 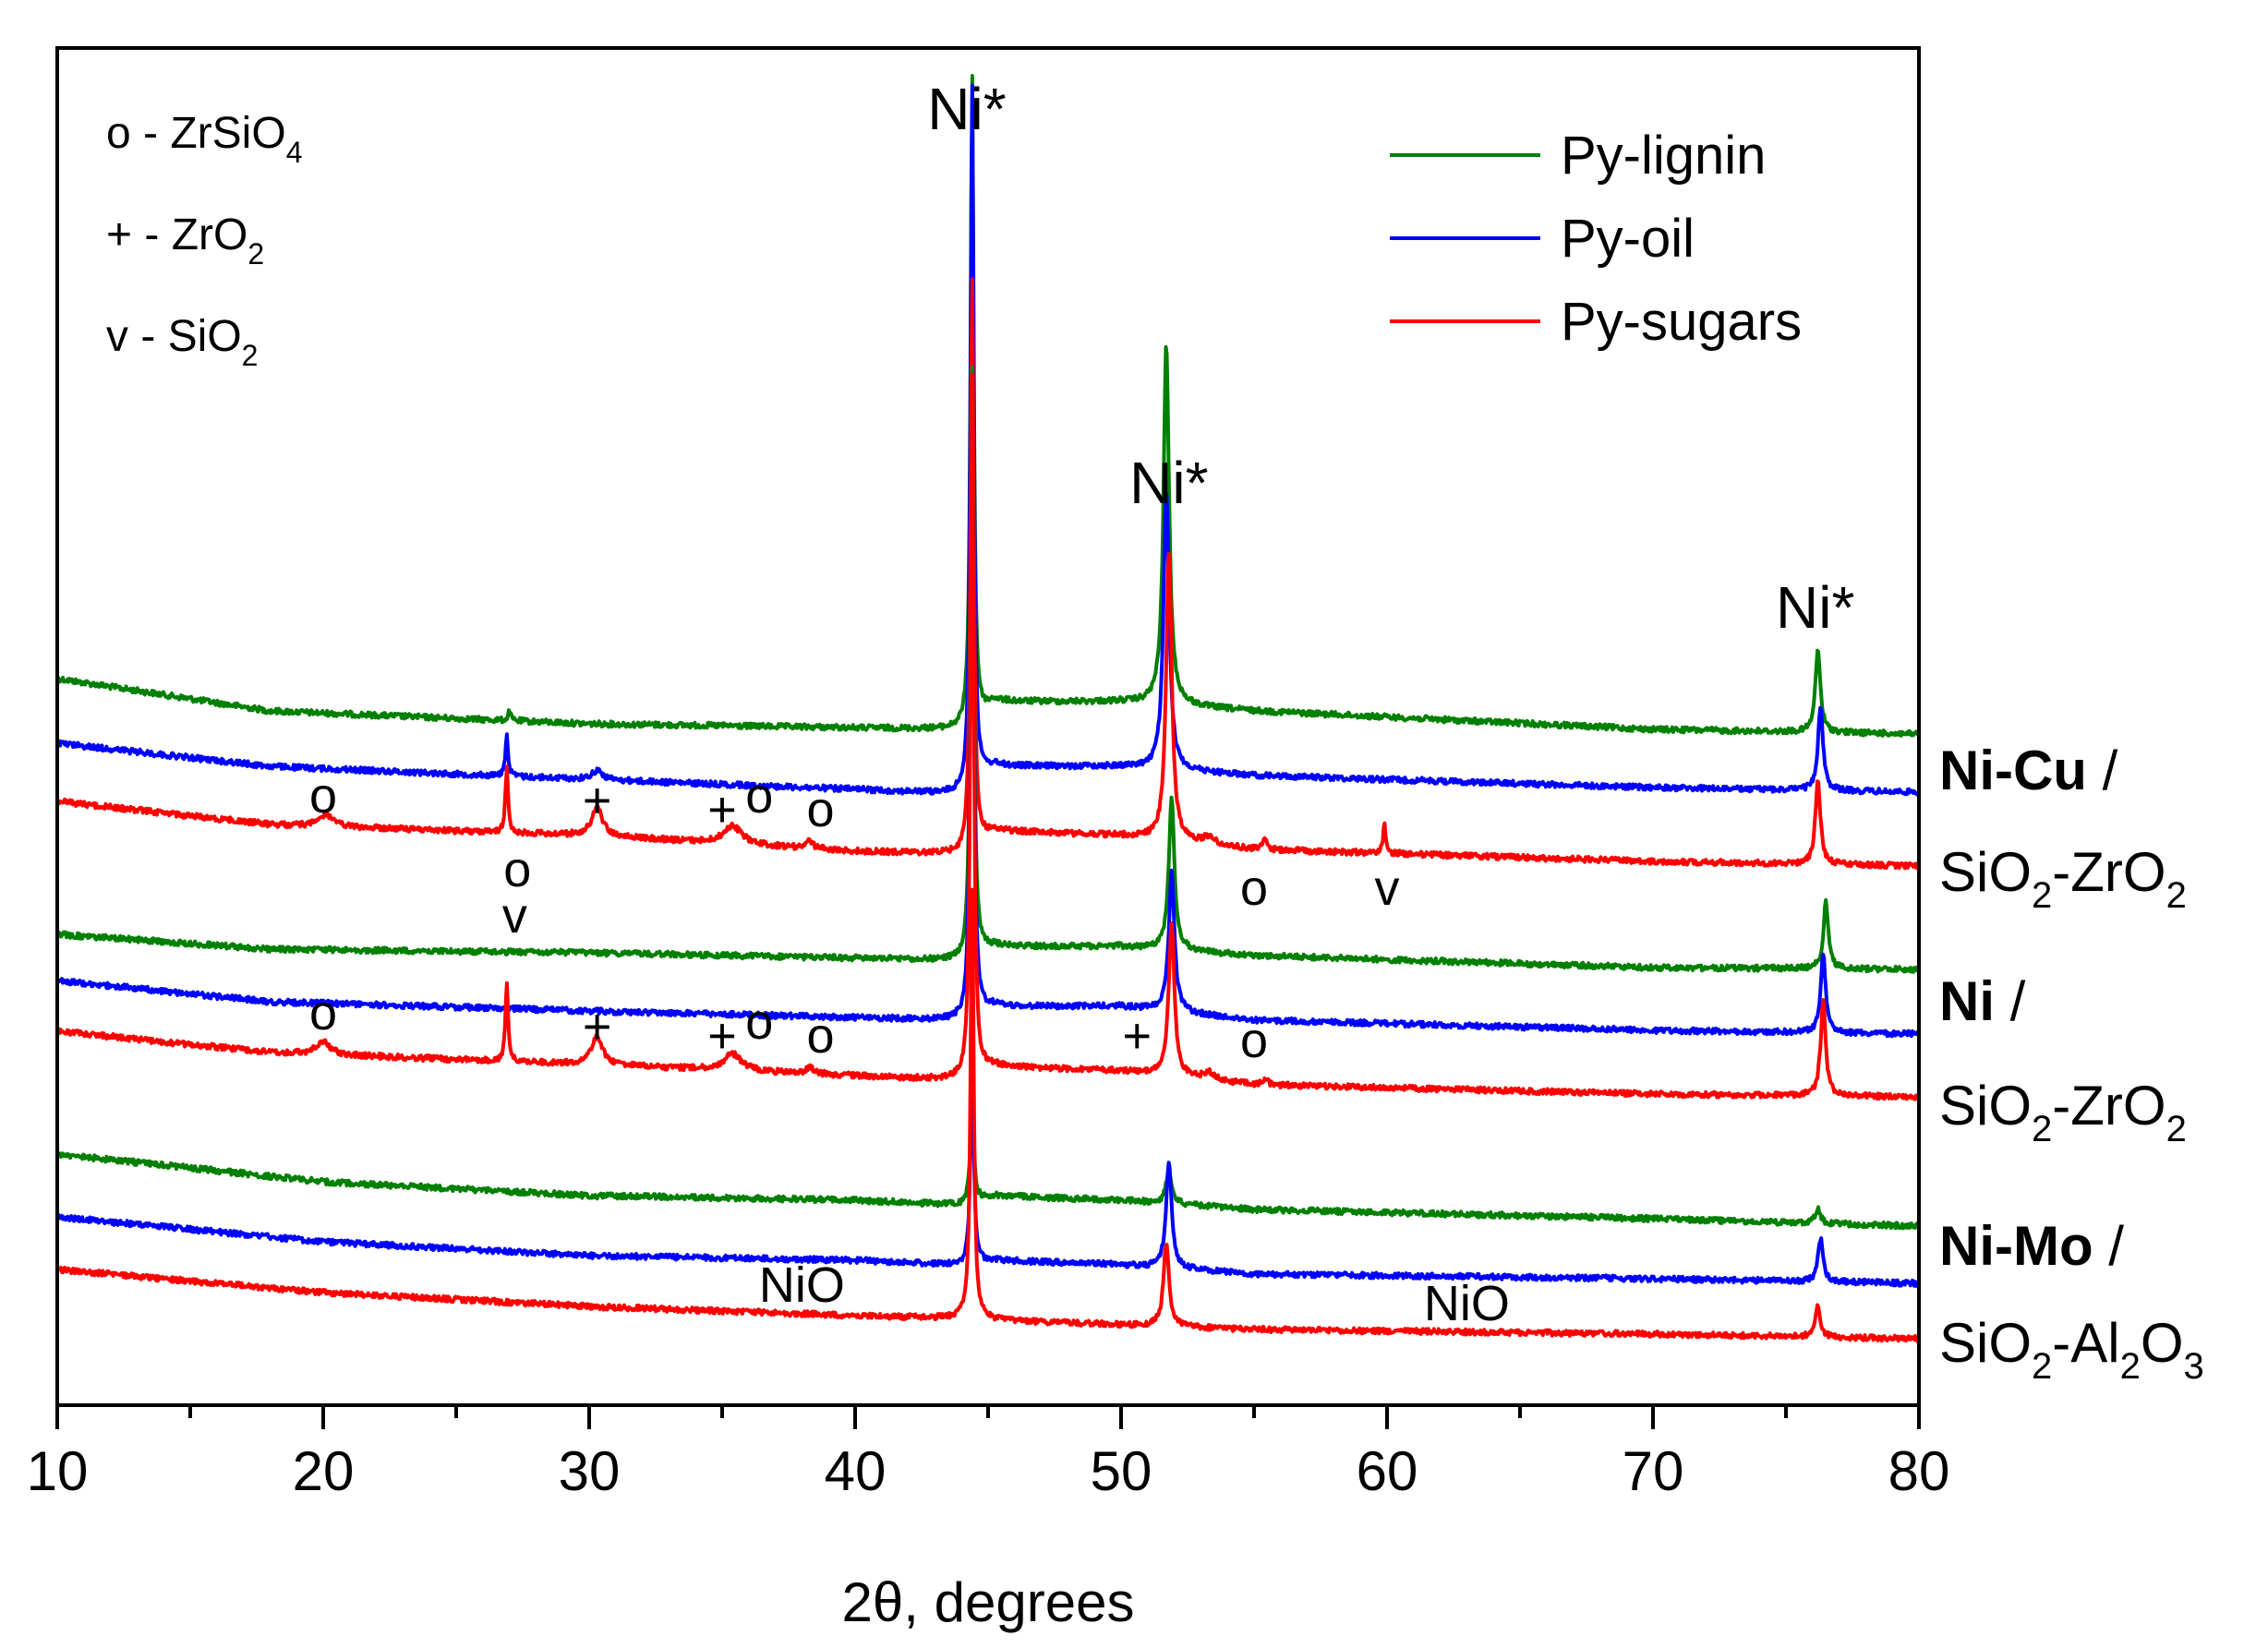 What do you see at coordinates (210, 235) in the screenshot?
I see `phase-key-formula: ZrO` at bounding box center [210, 235].